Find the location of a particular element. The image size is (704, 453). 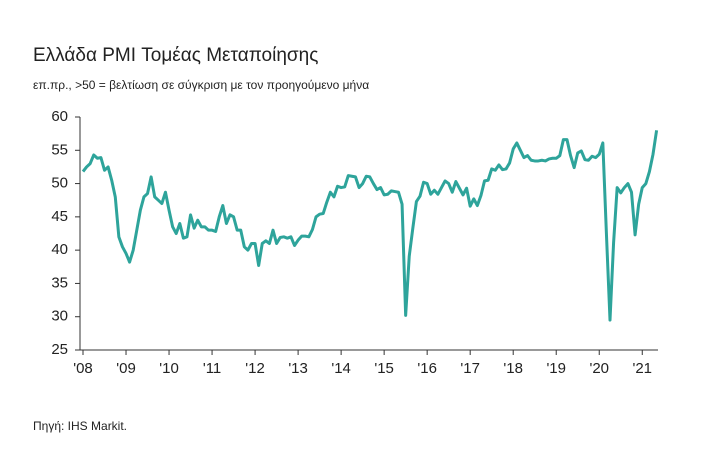

y-tick-label: 55 is located at coordinates (59, 149).